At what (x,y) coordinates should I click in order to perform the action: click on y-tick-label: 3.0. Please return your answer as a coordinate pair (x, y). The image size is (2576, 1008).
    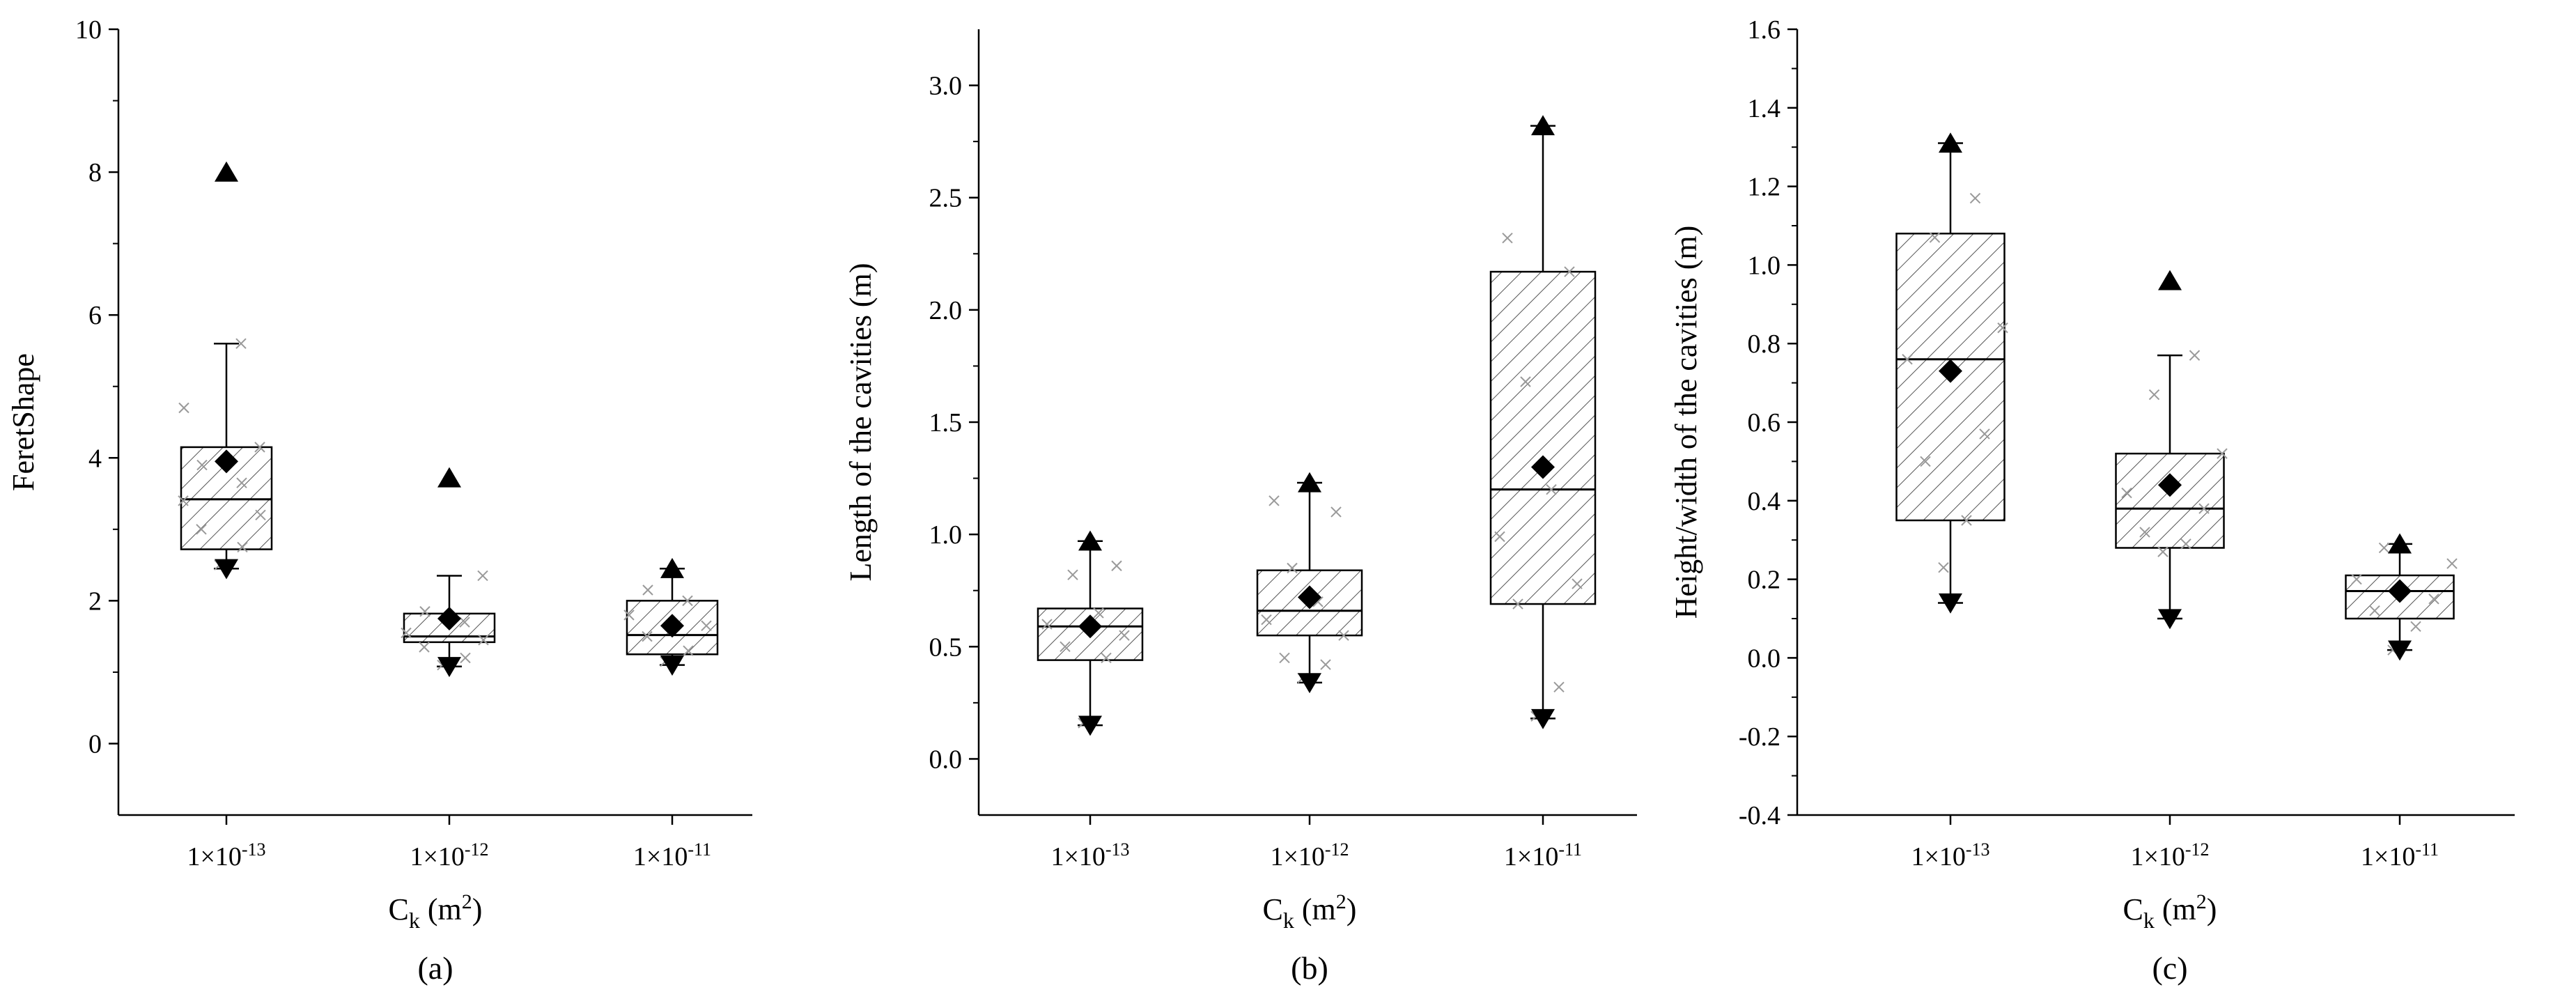
    Looking at the image, I should click on (946, 86).